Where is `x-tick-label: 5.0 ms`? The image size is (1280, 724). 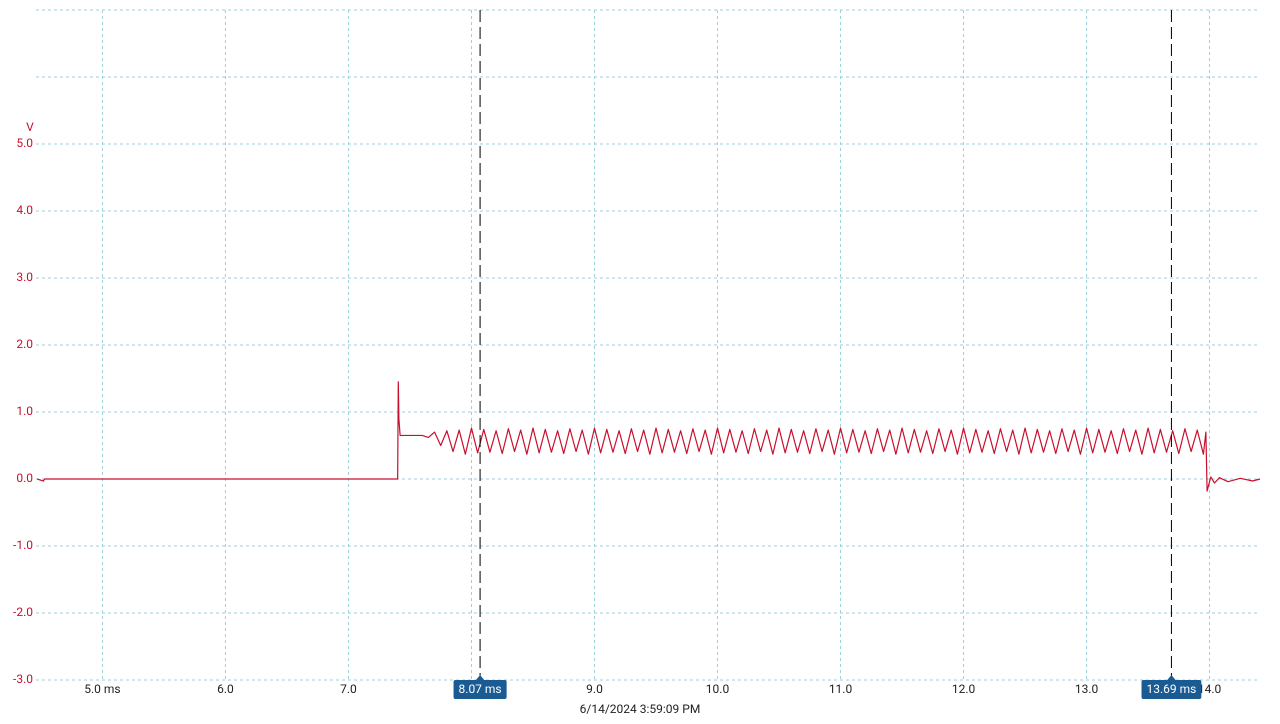 x-tick-label: 5.0 ms is located at coordinates (102, 689).